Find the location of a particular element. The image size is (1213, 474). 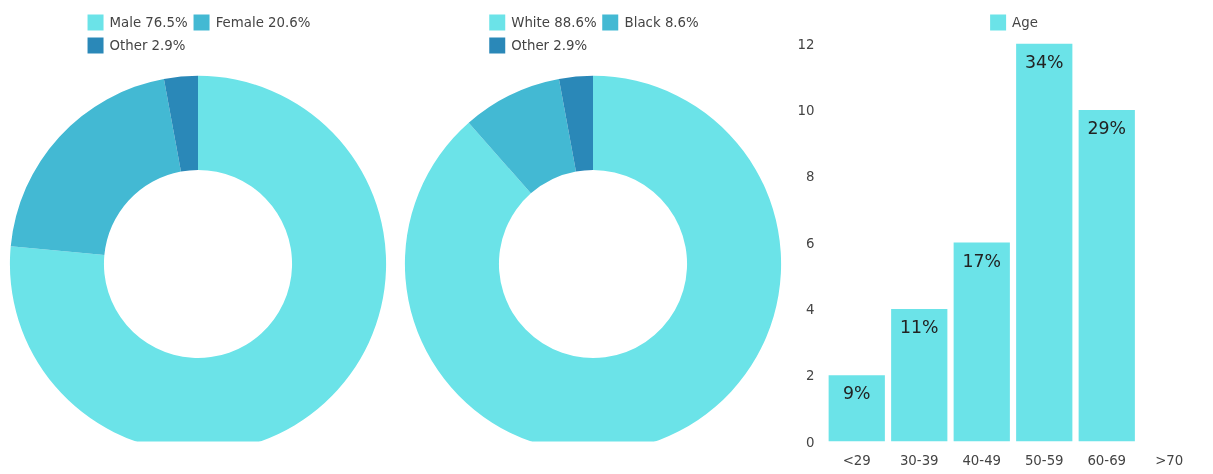

x-tick-label: >70 is located at coordinates (1169, 460).